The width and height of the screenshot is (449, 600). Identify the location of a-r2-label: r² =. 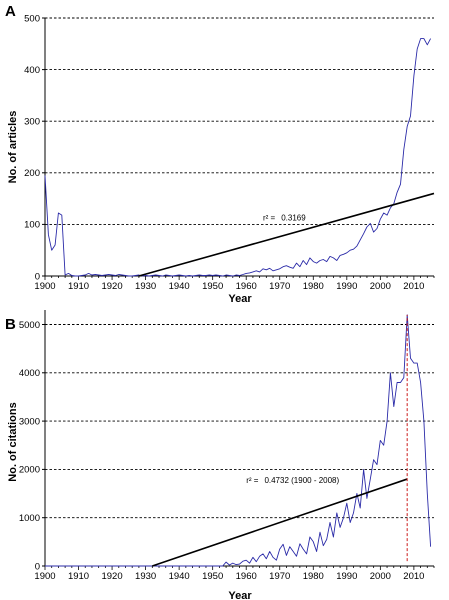
(269, 217).